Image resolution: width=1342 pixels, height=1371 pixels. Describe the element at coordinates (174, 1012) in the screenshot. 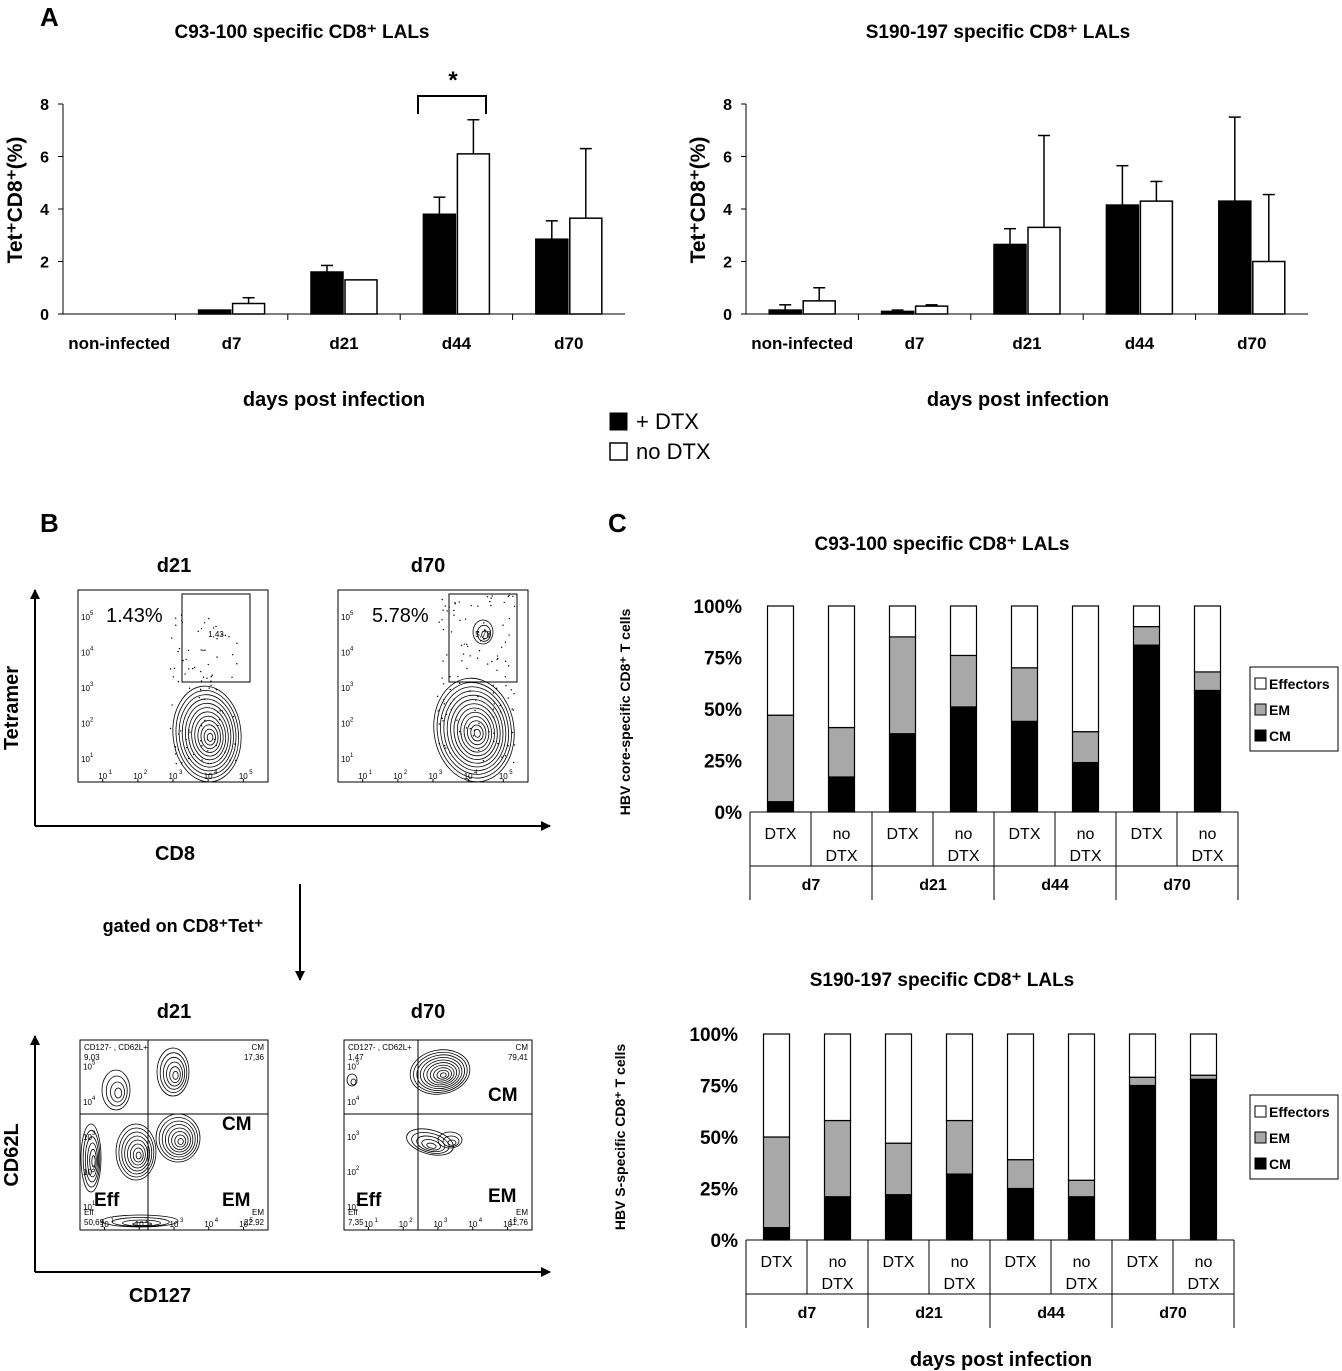

I see `flow-bottom-day-1: d21` at that location.